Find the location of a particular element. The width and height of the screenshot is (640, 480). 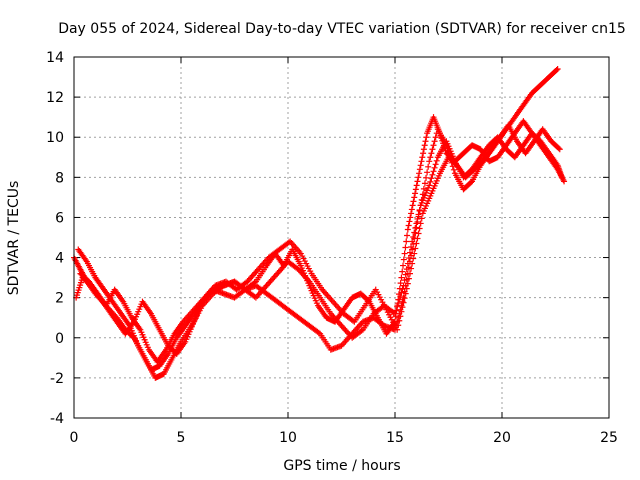

y-tick-label: 12 is located at coordinates (55, 98).